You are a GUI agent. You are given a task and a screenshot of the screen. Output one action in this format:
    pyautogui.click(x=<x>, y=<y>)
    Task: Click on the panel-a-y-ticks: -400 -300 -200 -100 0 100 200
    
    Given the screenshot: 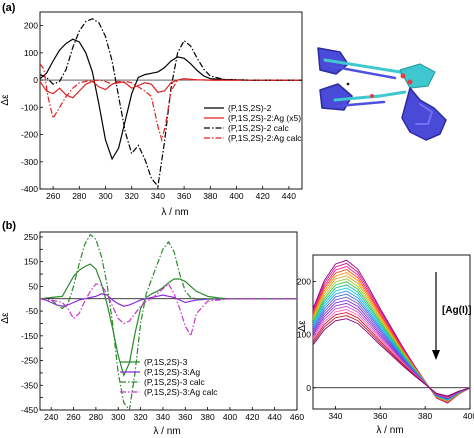 What is the action you would take?
    pyautogui.click(x=32, y=107)
    